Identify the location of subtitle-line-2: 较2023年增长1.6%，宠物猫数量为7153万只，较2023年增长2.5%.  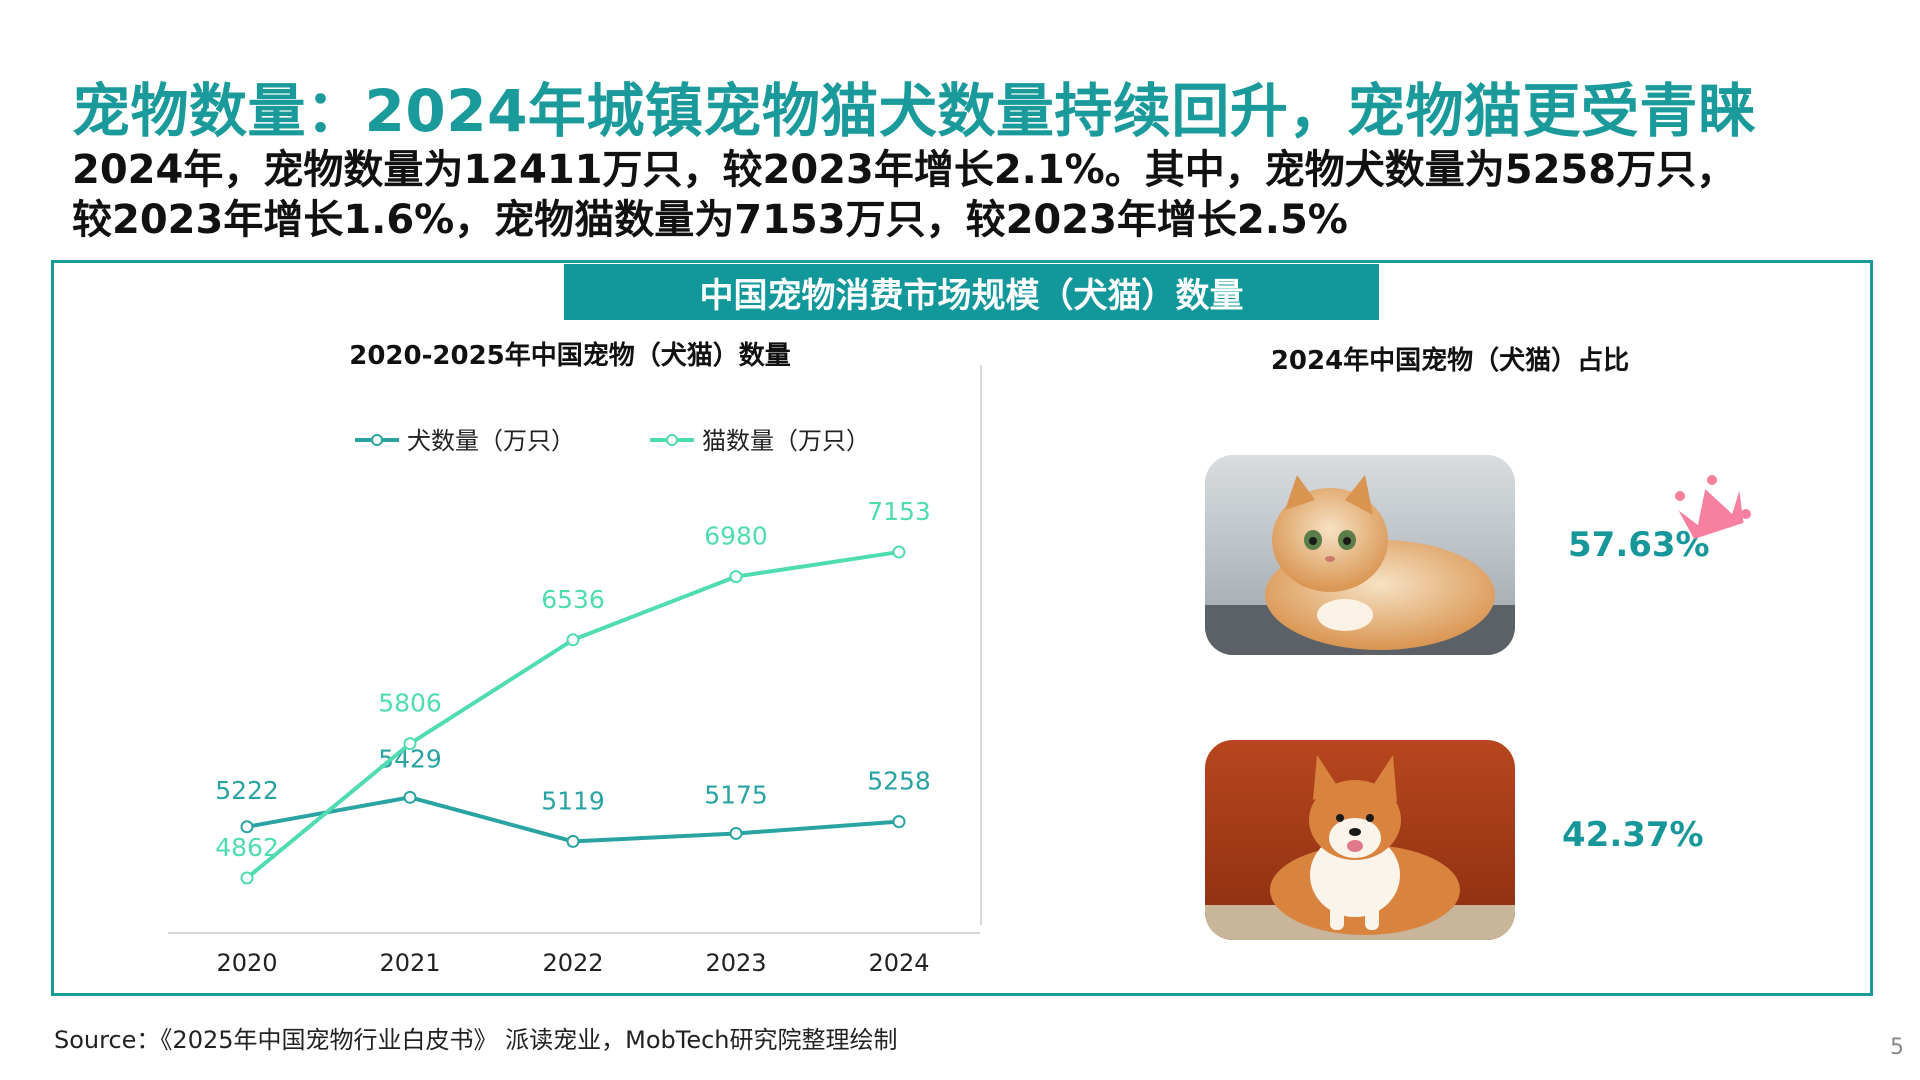
(710, 220).